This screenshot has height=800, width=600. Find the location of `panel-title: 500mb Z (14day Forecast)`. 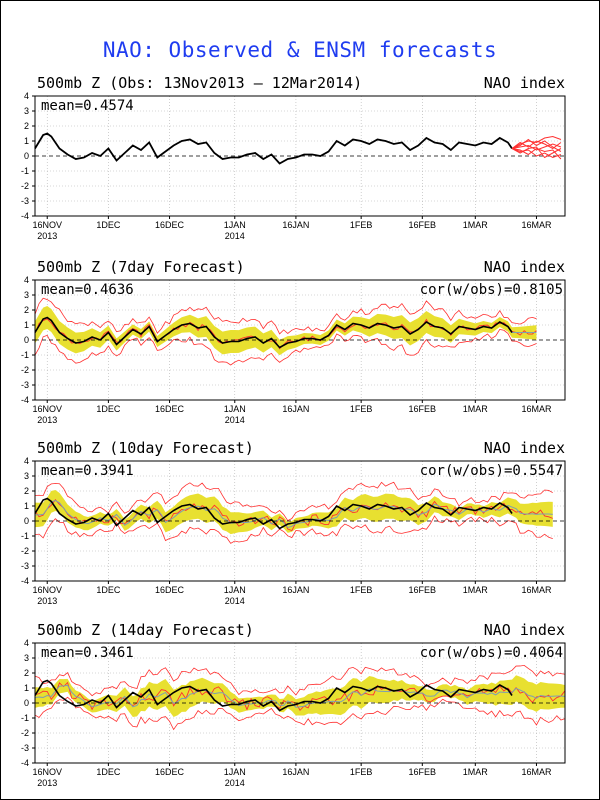

panel-title: 500mb Z (14day Forecast) is located at coordinates (145, 630).